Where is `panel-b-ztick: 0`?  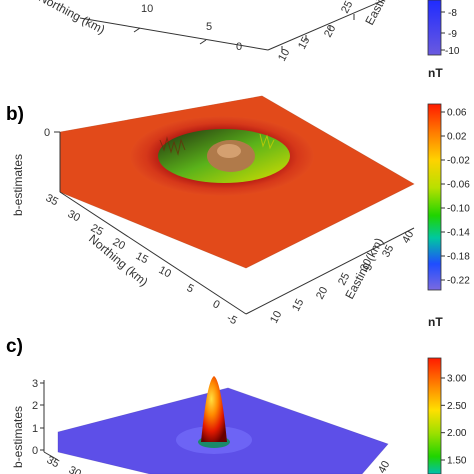
panel-b-ztick: 0 is located at coordinates (47, 133).